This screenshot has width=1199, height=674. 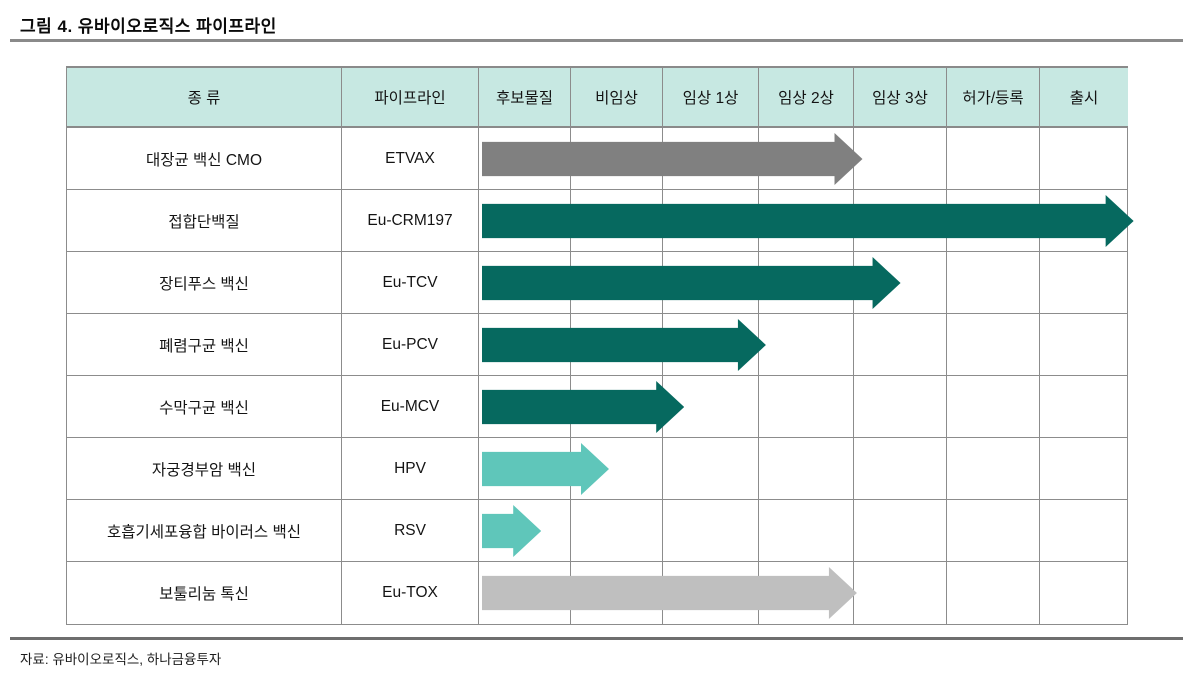 I want to click on header-launch: 출시, so click(x=1084, y=98).